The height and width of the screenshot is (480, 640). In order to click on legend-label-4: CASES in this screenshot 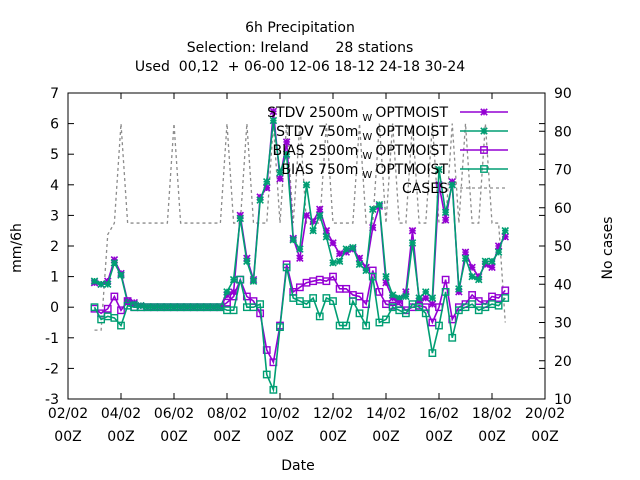, I will do `click(425, 189)`.